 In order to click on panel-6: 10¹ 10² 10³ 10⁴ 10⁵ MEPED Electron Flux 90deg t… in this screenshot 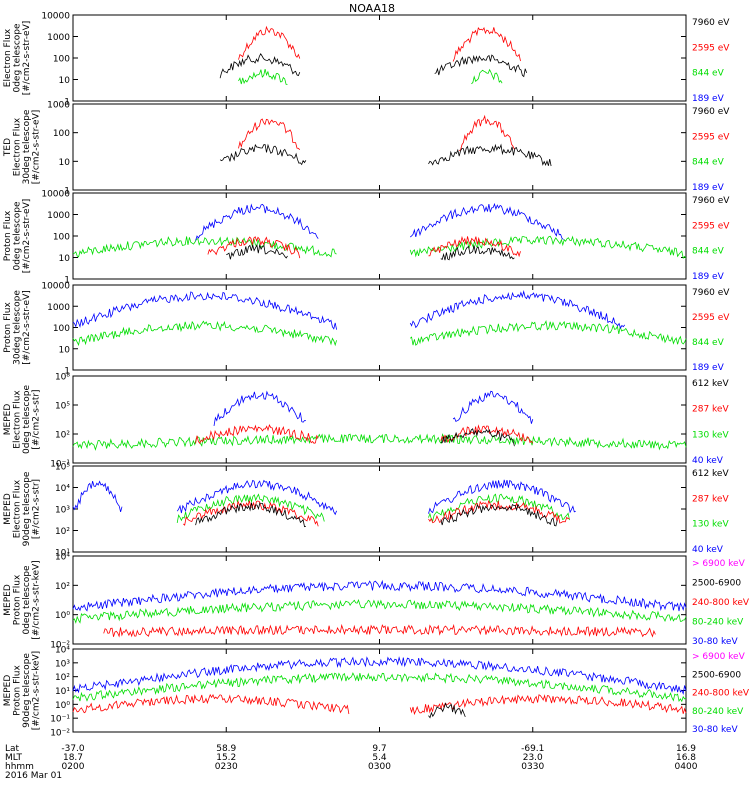, I will do `click(366, 511)`.